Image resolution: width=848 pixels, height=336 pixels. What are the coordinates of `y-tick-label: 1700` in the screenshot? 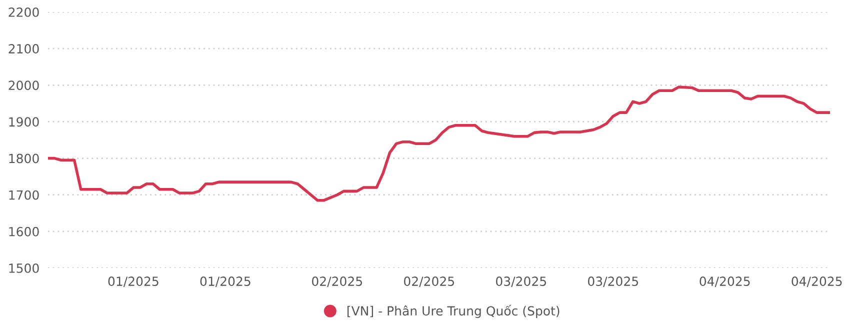 It's located at (24, 195).